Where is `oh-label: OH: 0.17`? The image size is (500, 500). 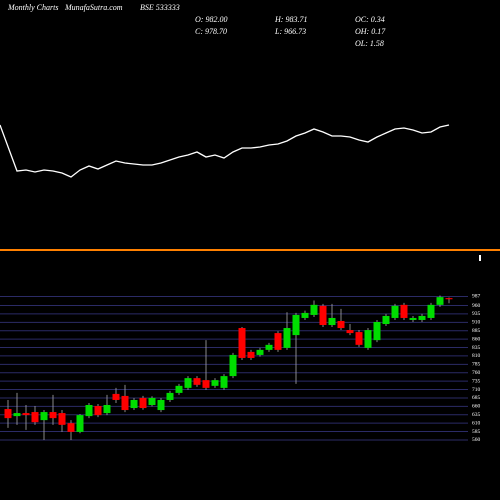 oh-label: OH: 0.17 is located at coordinates (370, 31).